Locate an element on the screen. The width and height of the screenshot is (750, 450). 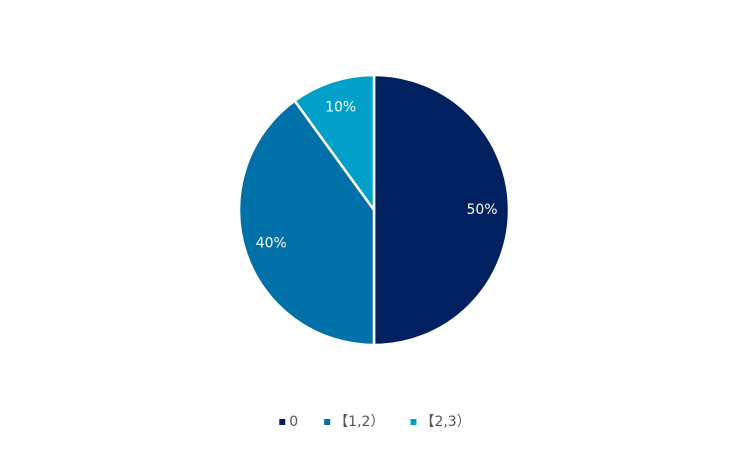
data-label: 10% is located at coordinates (340, 107).